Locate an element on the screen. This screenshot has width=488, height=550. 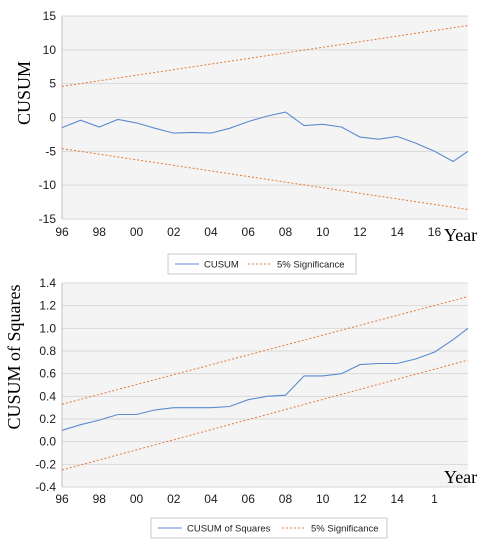
cusum-squares-y-tick-label: -0.4 is located at coordinates (45, 487).